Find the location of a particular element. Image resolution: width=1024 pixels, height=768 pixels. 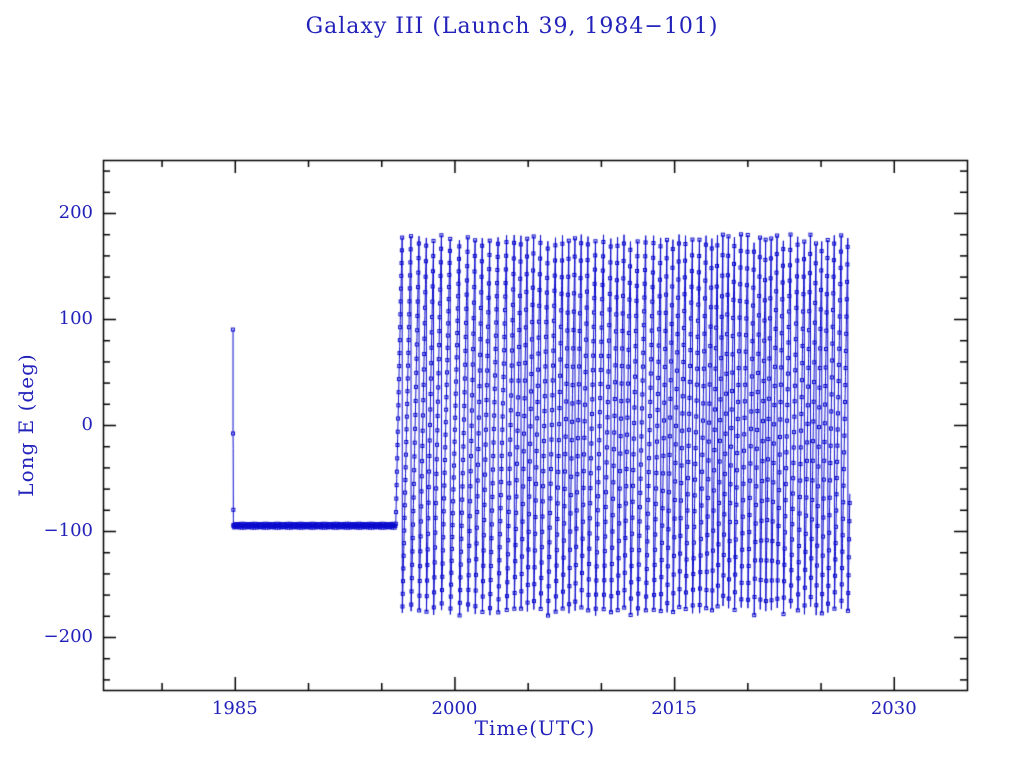

x-tick-label: 2030 is located at coordinates (893, 708).